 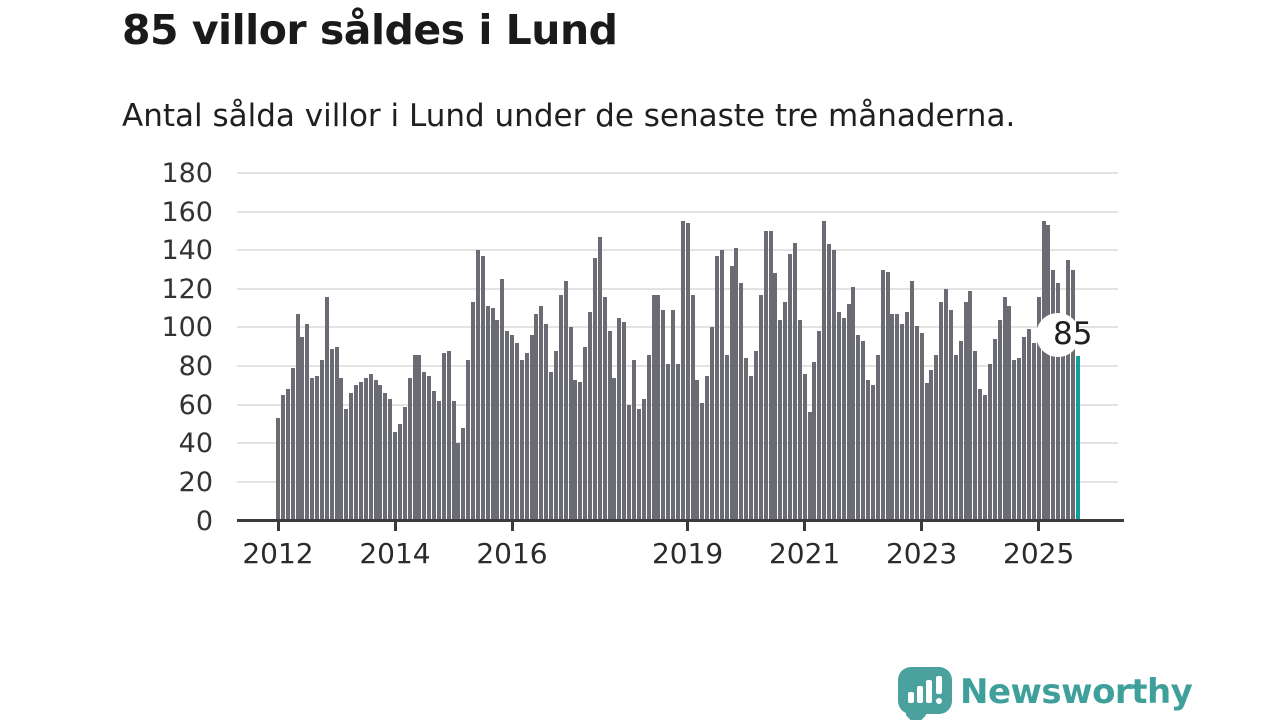 What do you see at coordinates (195, 482) in the screenshot?
I see `y-axis-tick-label: 20` at bounding box center [195, 482].